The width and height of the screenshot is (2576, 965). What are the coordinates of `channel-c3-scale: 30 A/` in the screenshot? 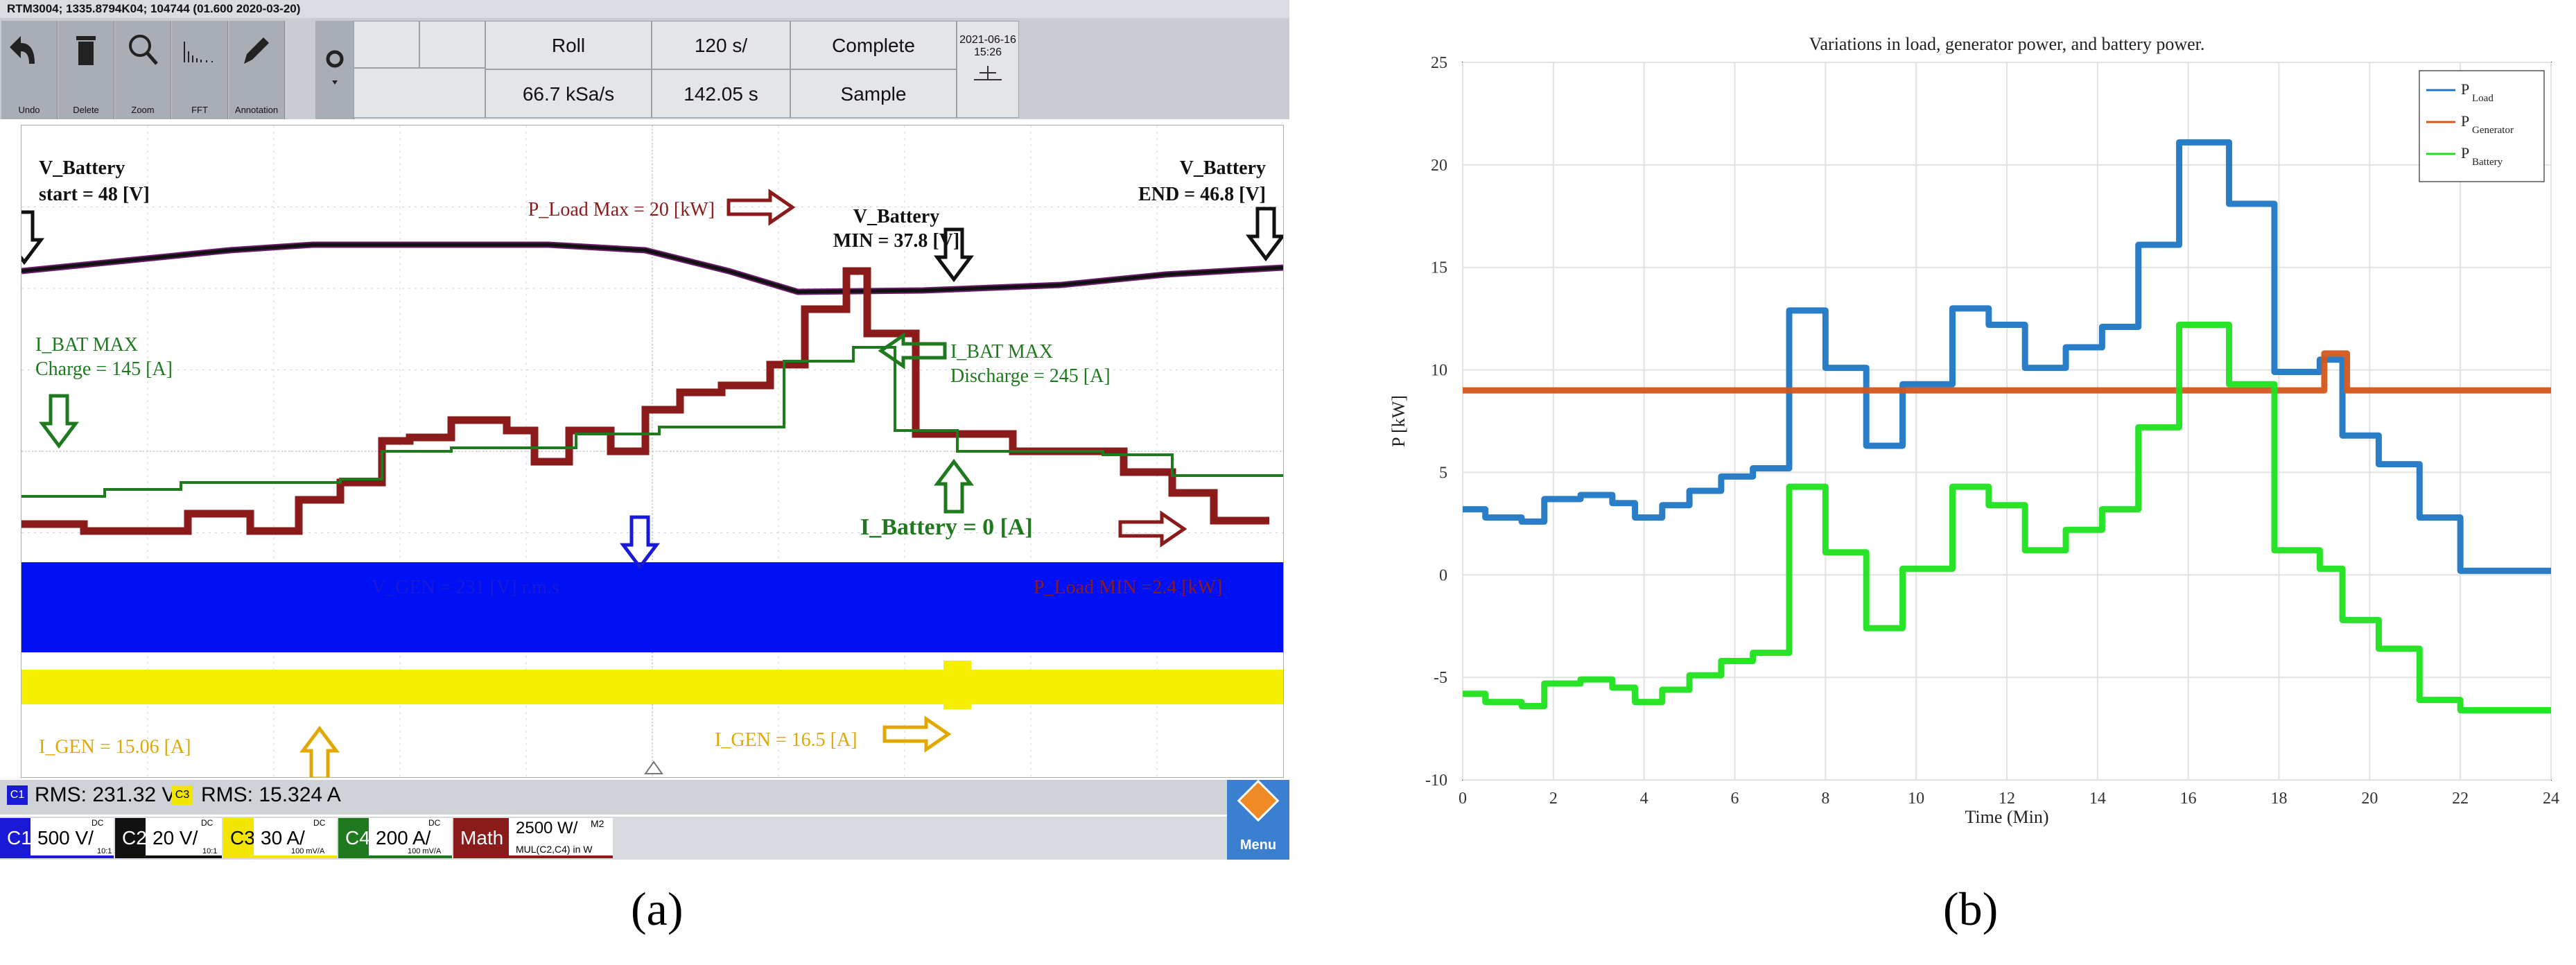 It's located at (295, 838).